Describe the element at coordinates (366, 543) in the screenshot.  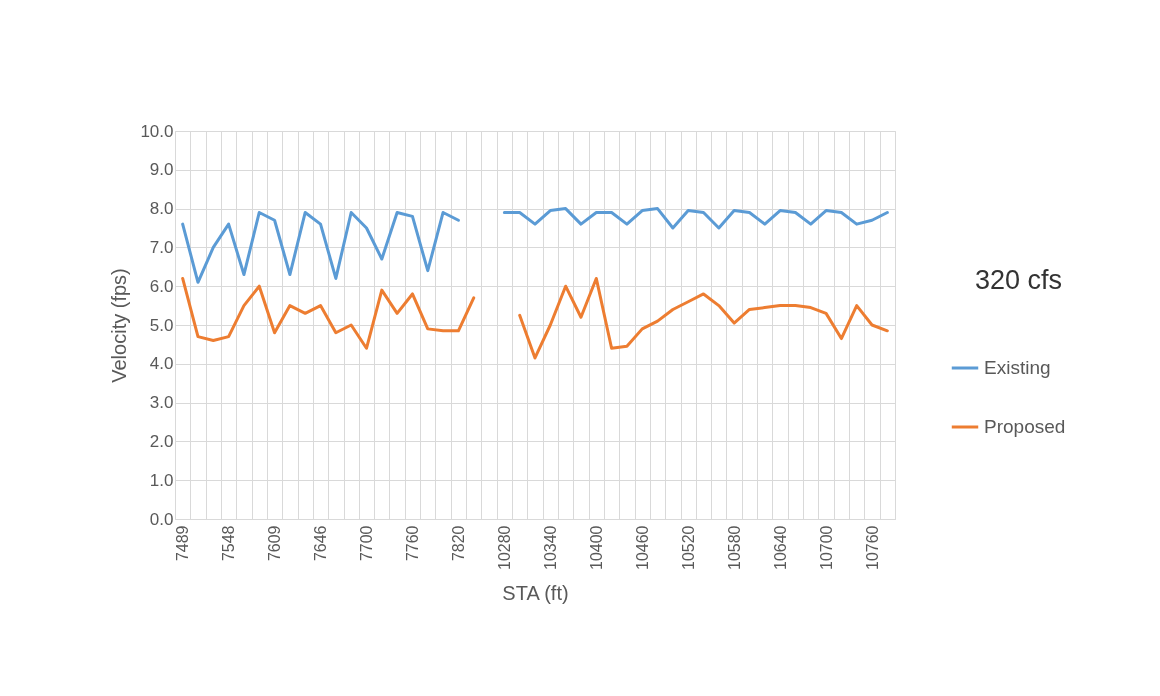
I see `x-tick-label: 7700` at that location.